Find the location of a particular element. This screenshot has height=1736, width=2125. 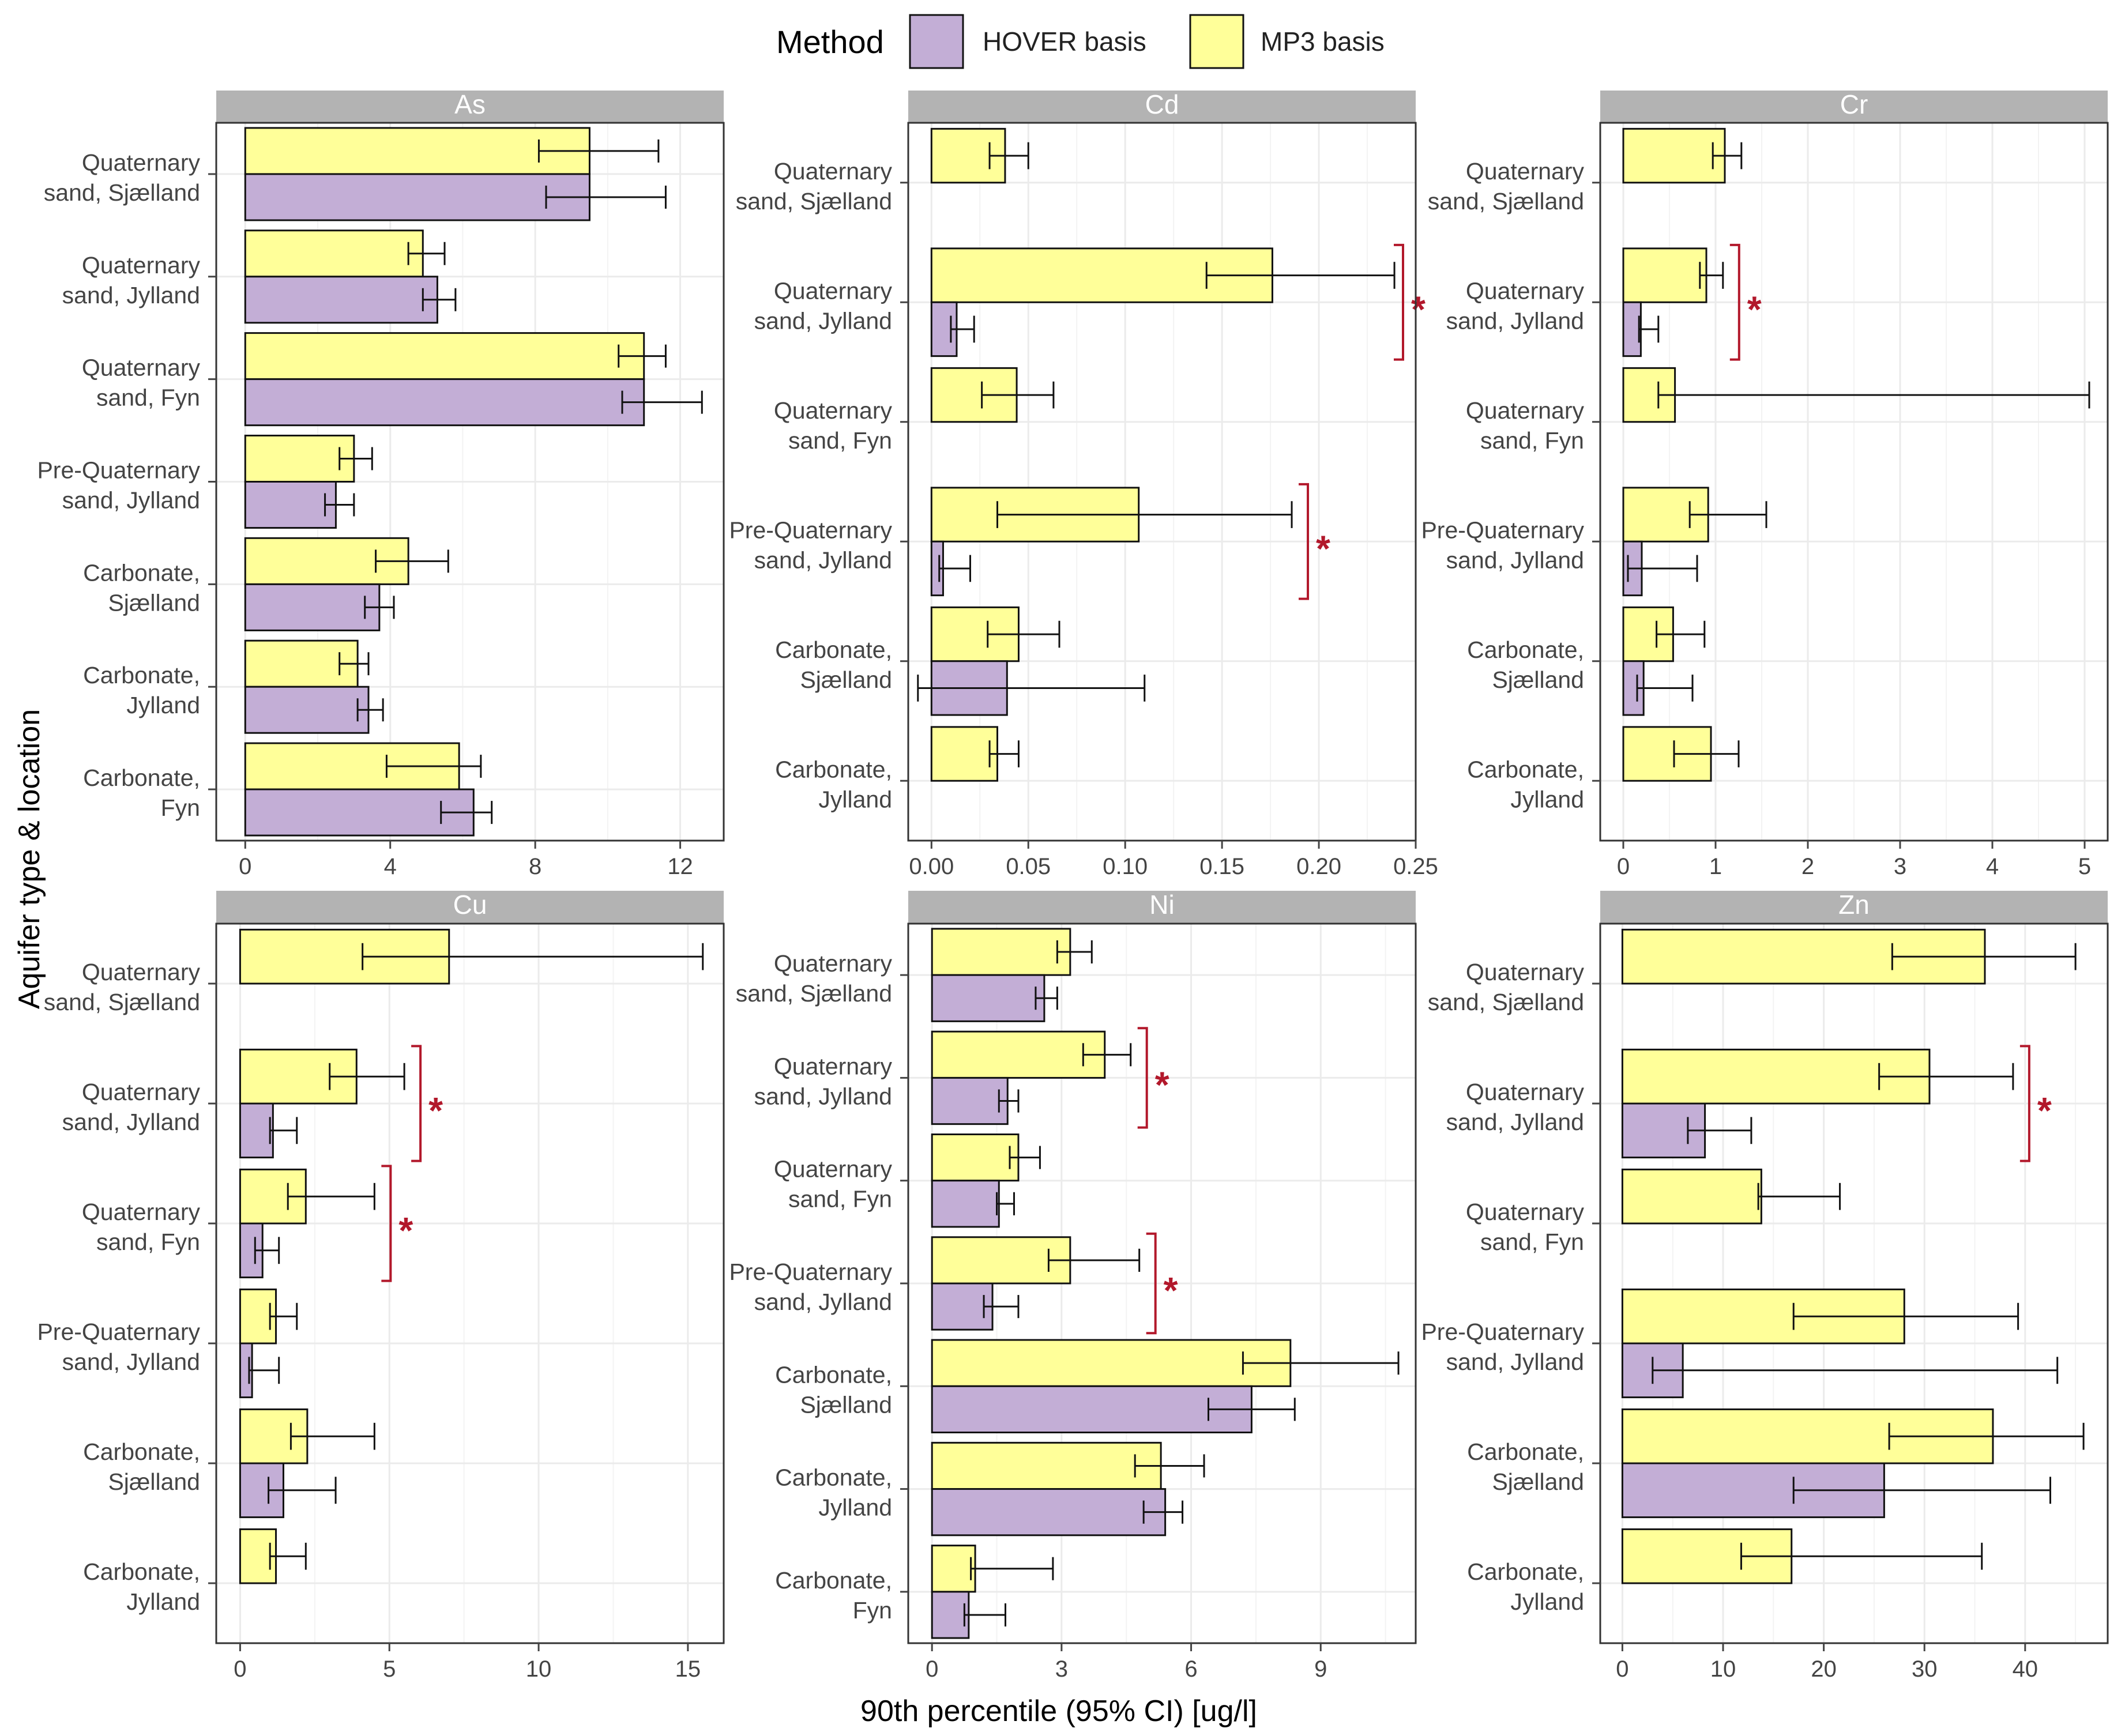

legend-swatch-mp3 is located at coordinates (1216, 41).